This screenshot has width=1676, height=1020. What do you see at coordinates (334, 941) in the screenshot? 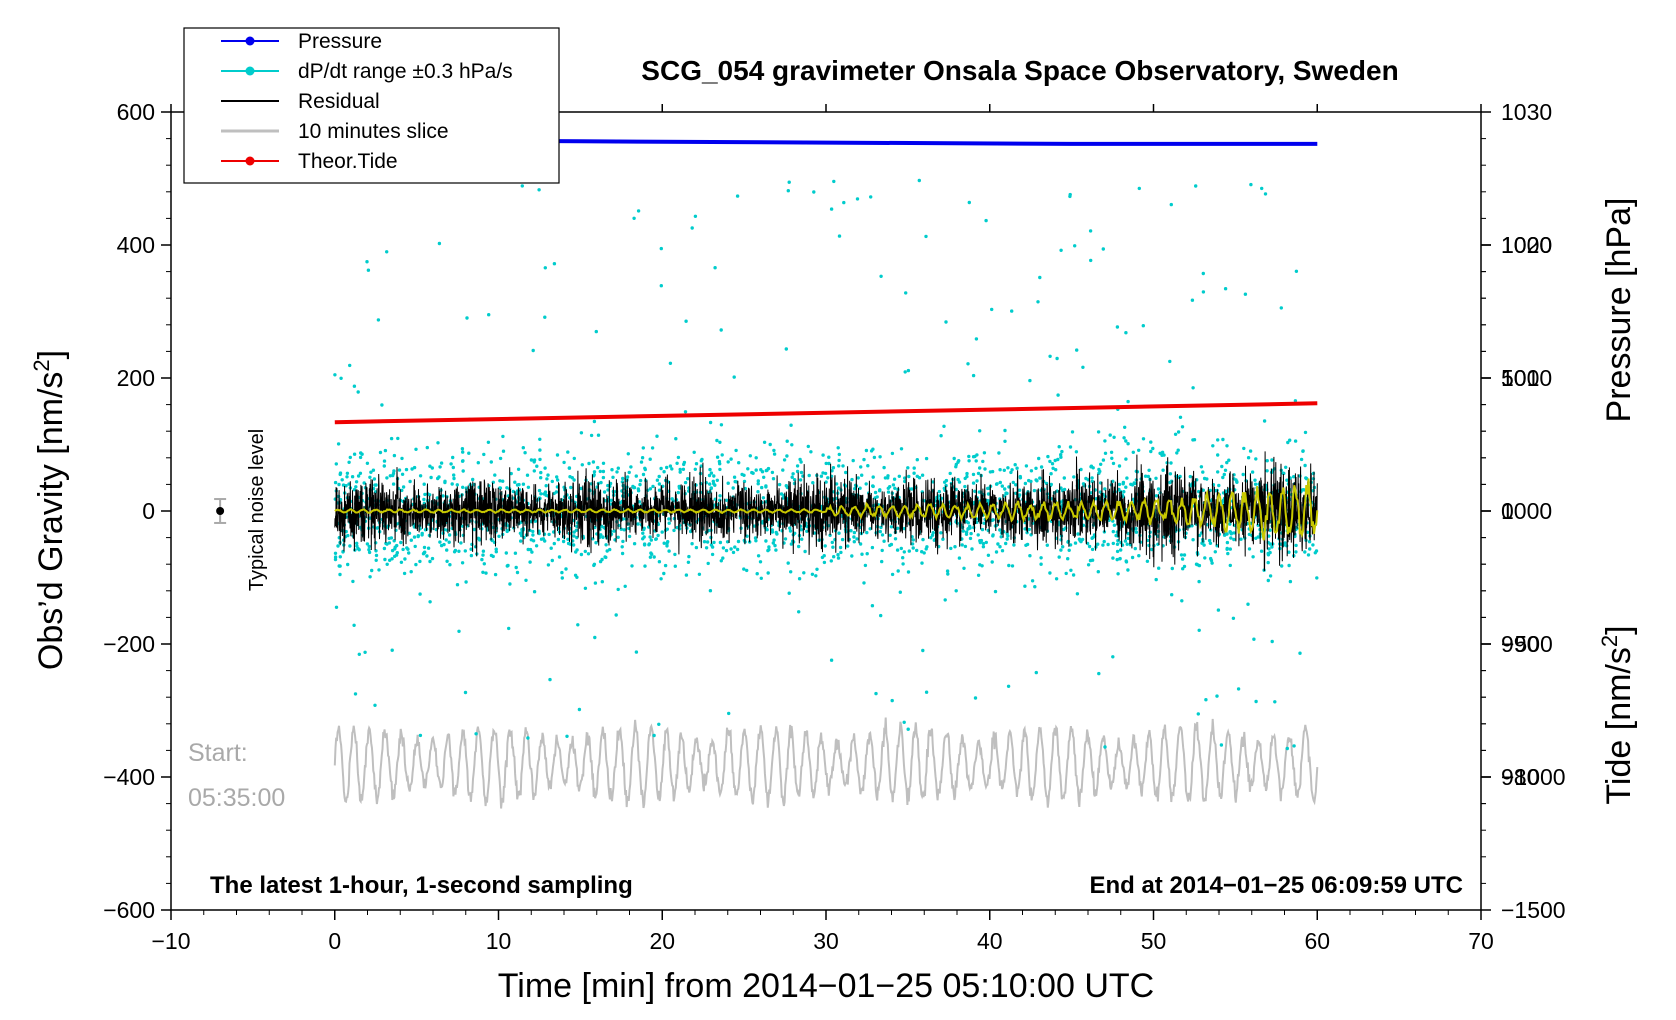
I see `x-tick-label: 0` at bounding box center [334, 941].